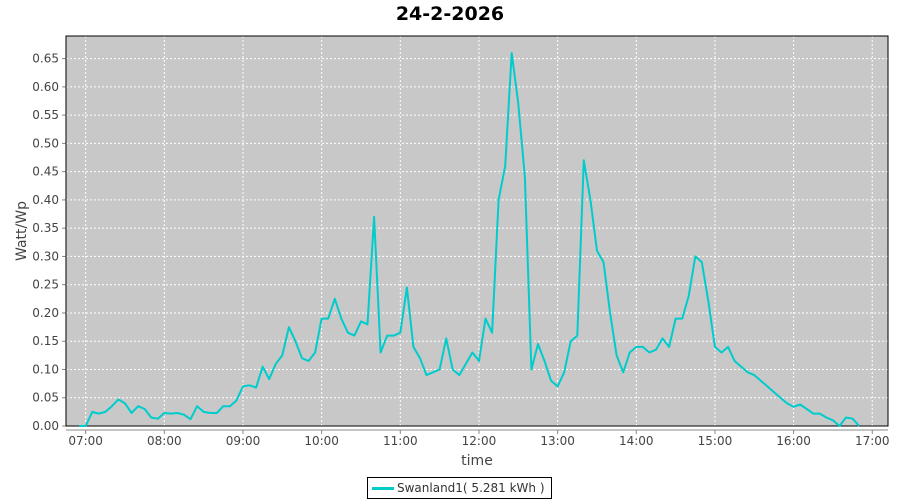 Image resolution: width=900 pixels, height=500 pixels. What do you see at coordinates (45, 200) in the screenshot?
I see `y-tick-label: 0.40` at bounding box center [45, 200].